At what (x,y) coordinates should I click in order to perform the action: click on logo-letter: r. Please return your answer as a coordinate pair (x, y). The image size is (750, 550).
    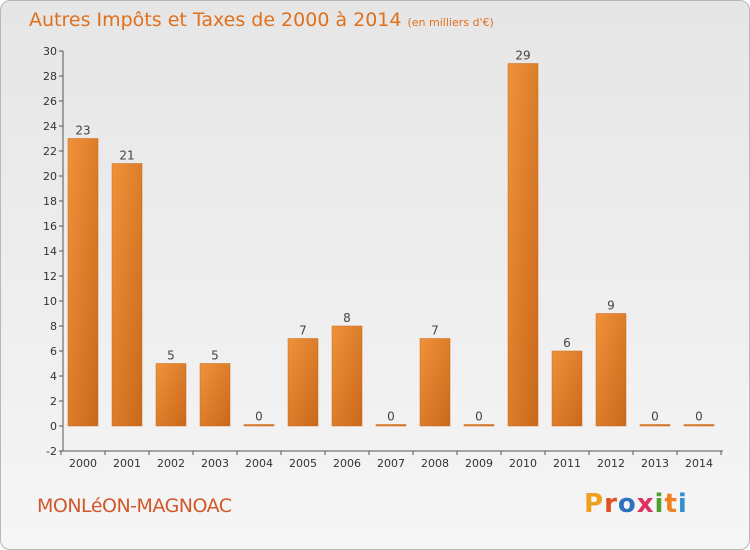
    Looking at the image, I should click on (611, 504).